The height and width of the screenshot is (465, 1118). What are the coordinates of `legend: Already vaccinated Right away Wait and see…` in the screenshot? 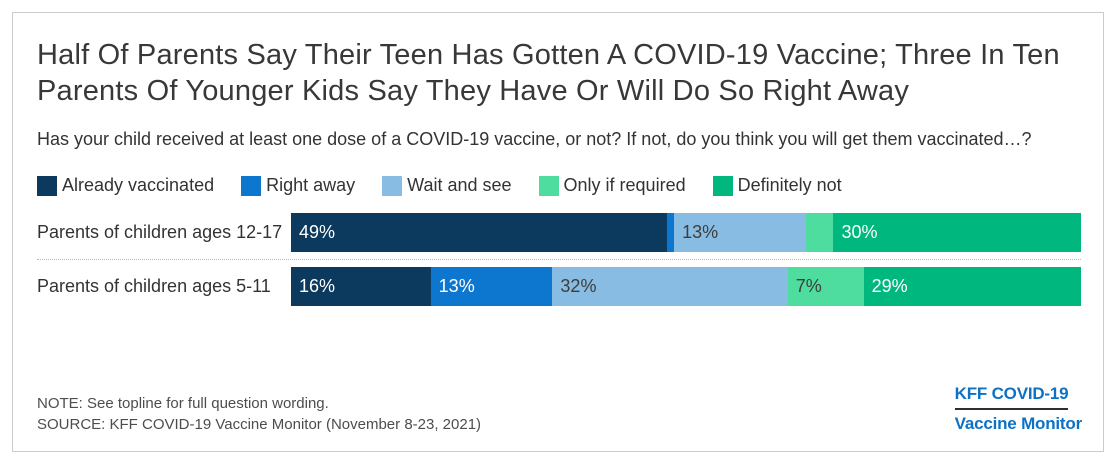 It's located at (559, 185).